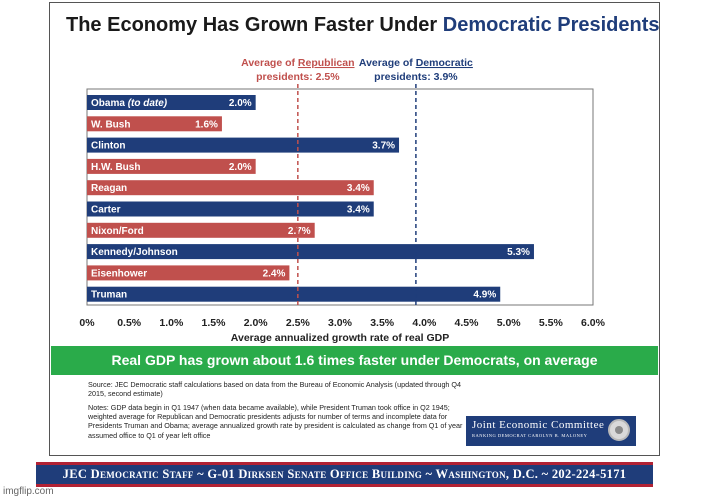 Image resolution: width=707 pixels, height=499 pixels. Describe the element at coordinates (416, 77) in the screenshot. I see `reference-label-line2: presidents: 3.9%` at that location.